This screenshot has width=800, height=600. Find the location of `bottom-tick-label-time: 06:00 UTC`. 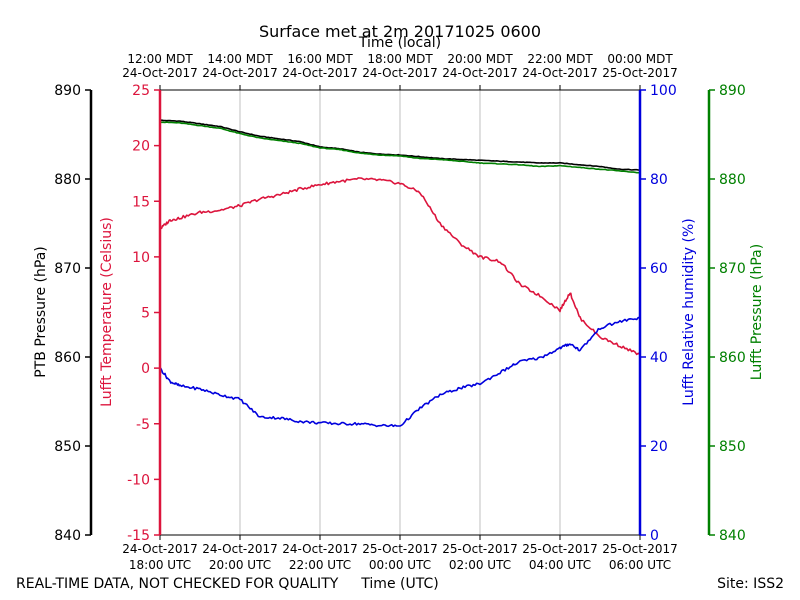

bottom-tick-label-time: 06:00 UTC is located at coordinates (640, 565).